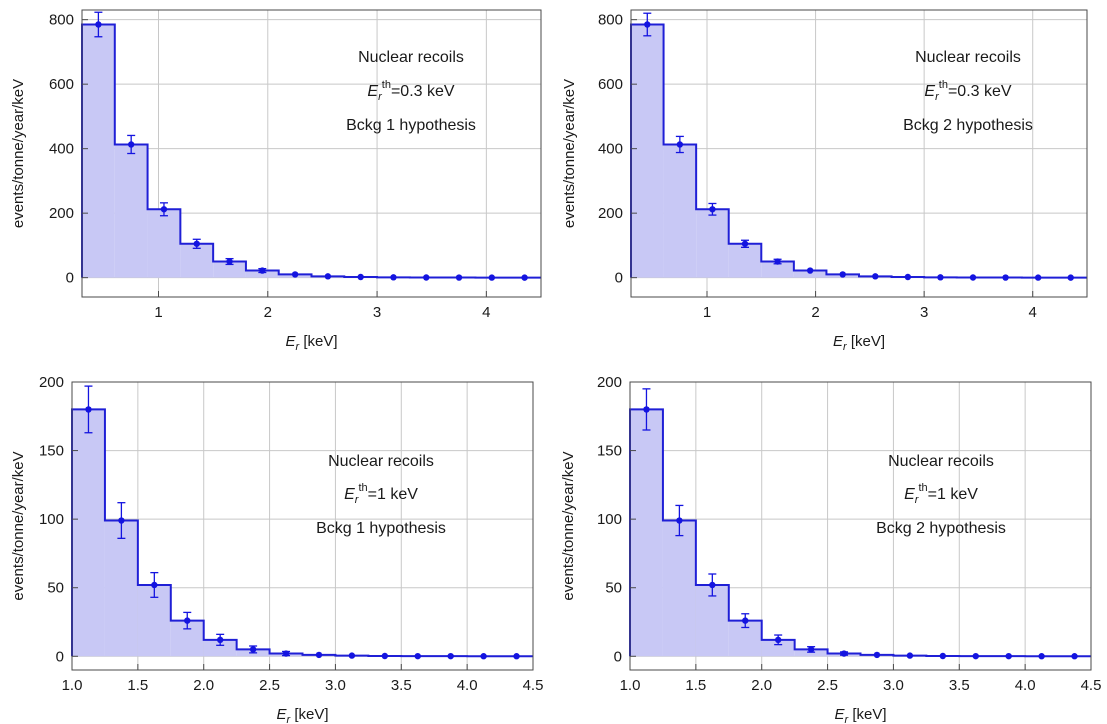 This screenshot has height=724, width=1107. Describe the element at coordinates (268, 312) in the screenshot. I see `x-tick-label: 2` at that location.